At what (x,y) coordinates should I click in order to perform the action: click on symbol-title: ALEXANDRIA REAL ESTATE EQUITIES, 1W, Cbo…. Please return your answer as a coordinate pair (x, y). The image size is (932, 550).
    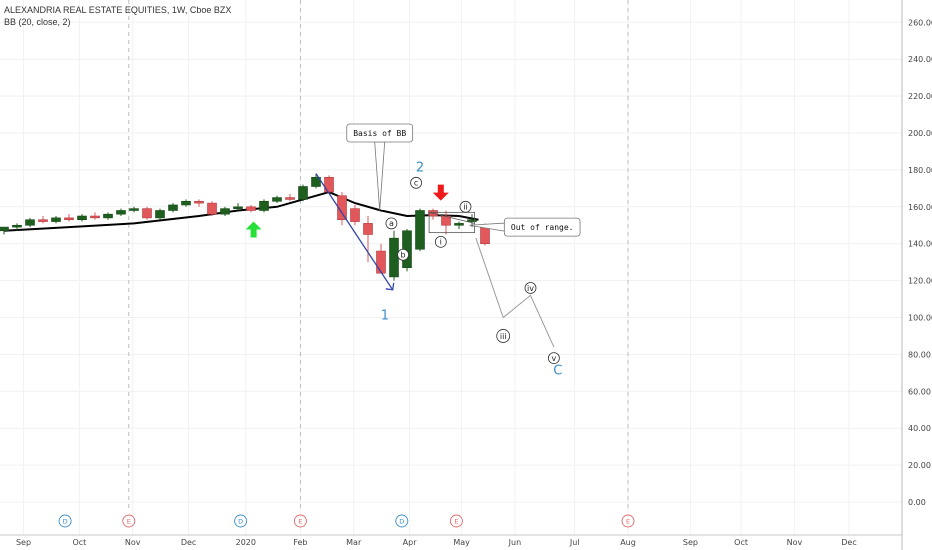
    Looking at the image, I should click on (118, 10).